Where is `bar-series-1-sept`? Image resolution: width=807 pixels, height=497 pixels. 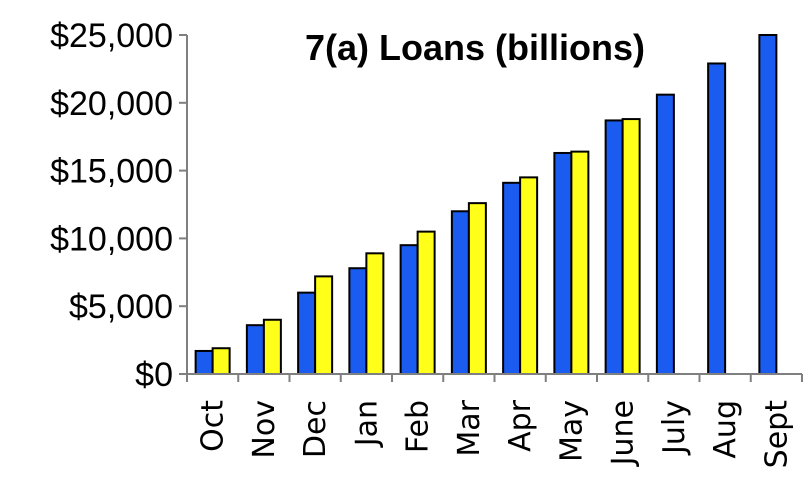
bar-series-1-sept is located at coordinates (768, 204).